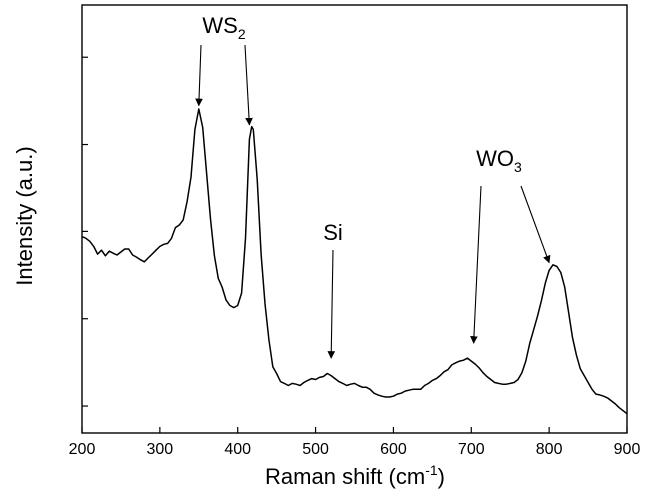 This screenshot has height=496, width=650. What do you see at coordinates (495, 158) in the screenshot?
I see `annotation-label-text: WO` at bounding box center [495, 158].